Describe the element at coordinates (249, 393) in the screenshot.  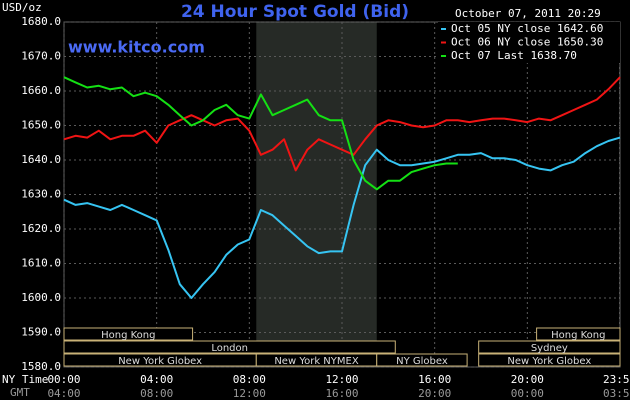
I see `x2-tick-label: 12:00` at that location.